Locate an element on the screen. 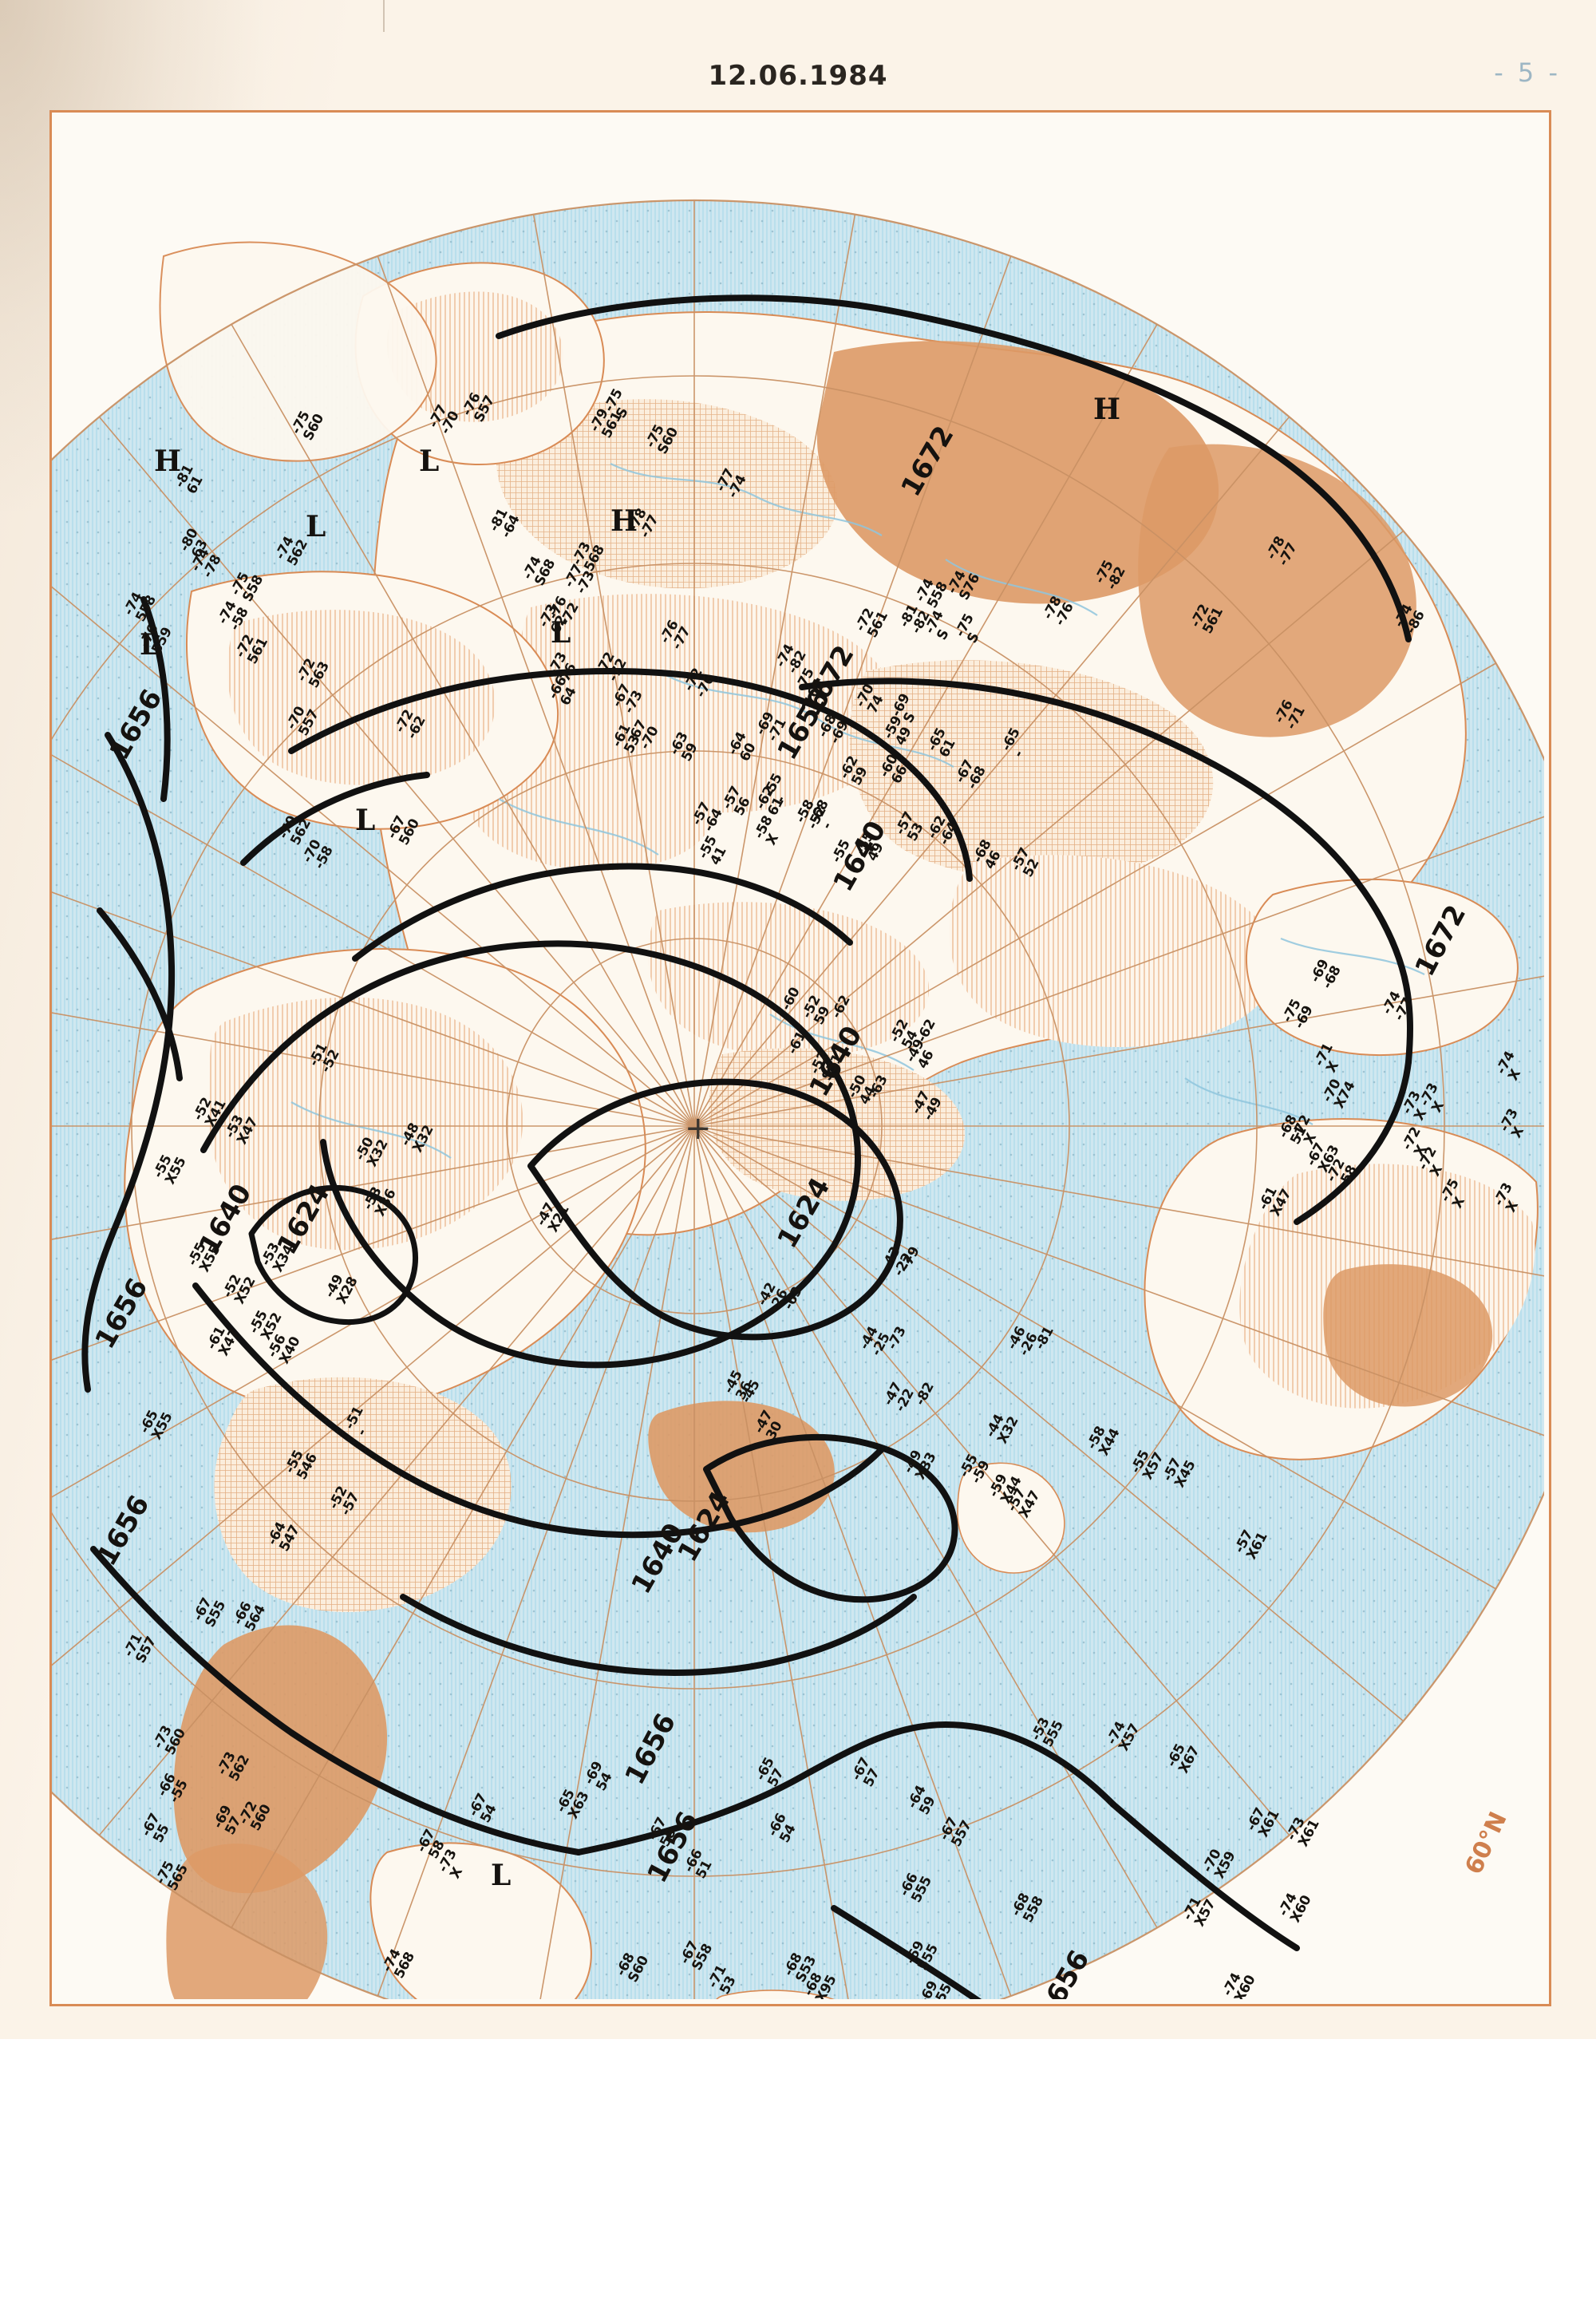  page-bottom-margin is located at coordinates (798, 2171).